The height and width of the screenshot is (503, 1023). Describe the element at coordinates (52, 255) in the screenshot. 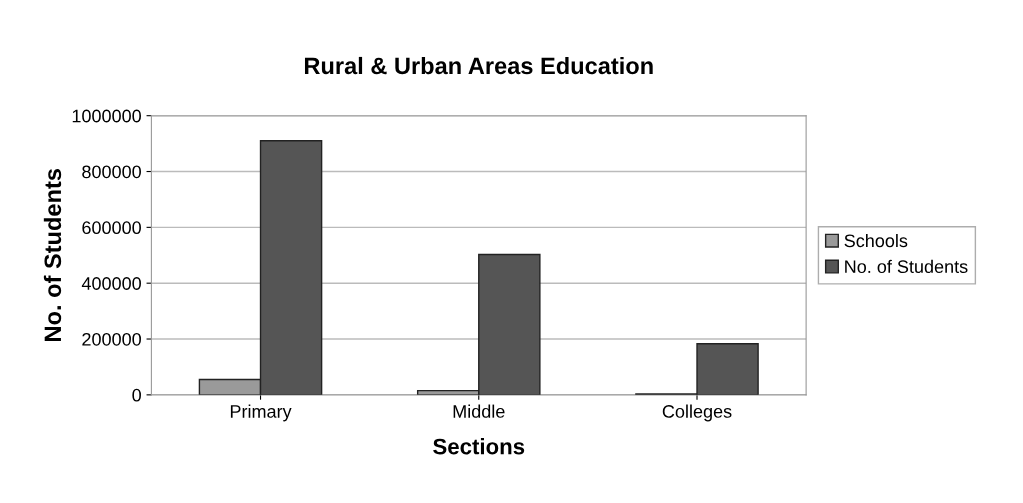

I see `y-axis-title: No. of Students` at that location.